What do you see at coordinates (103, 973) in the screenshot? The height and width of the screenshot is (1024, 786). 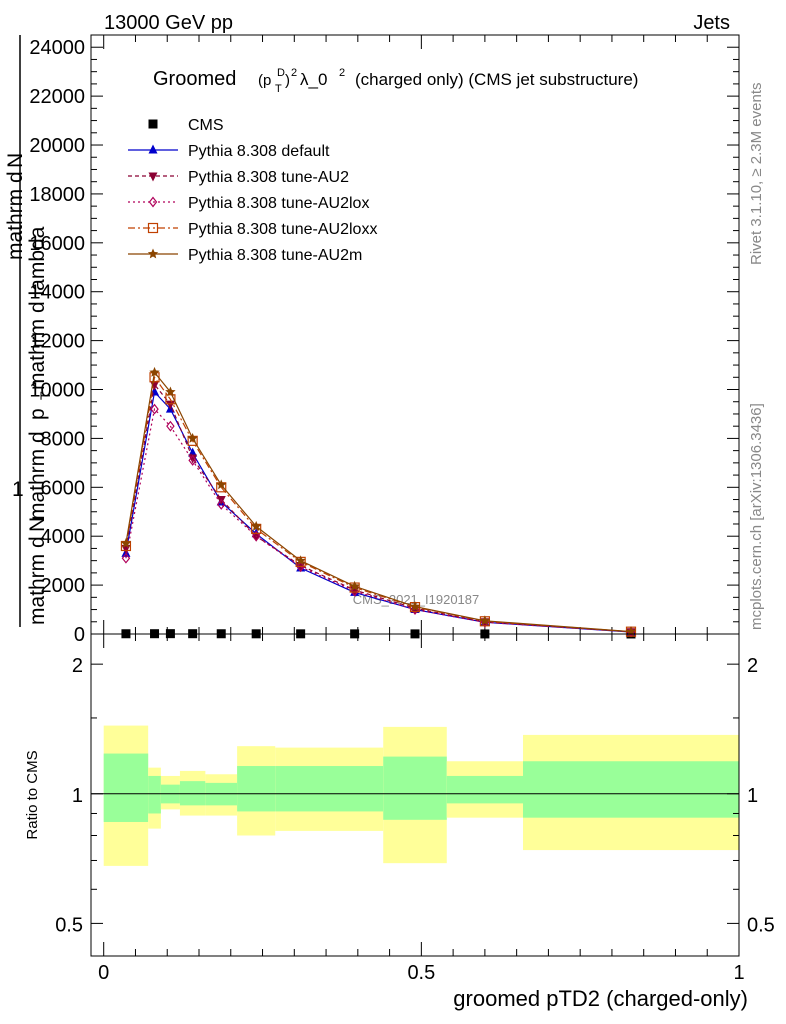 I see `ratio-x-tick-label: 0` at bounding box center [103, 973].